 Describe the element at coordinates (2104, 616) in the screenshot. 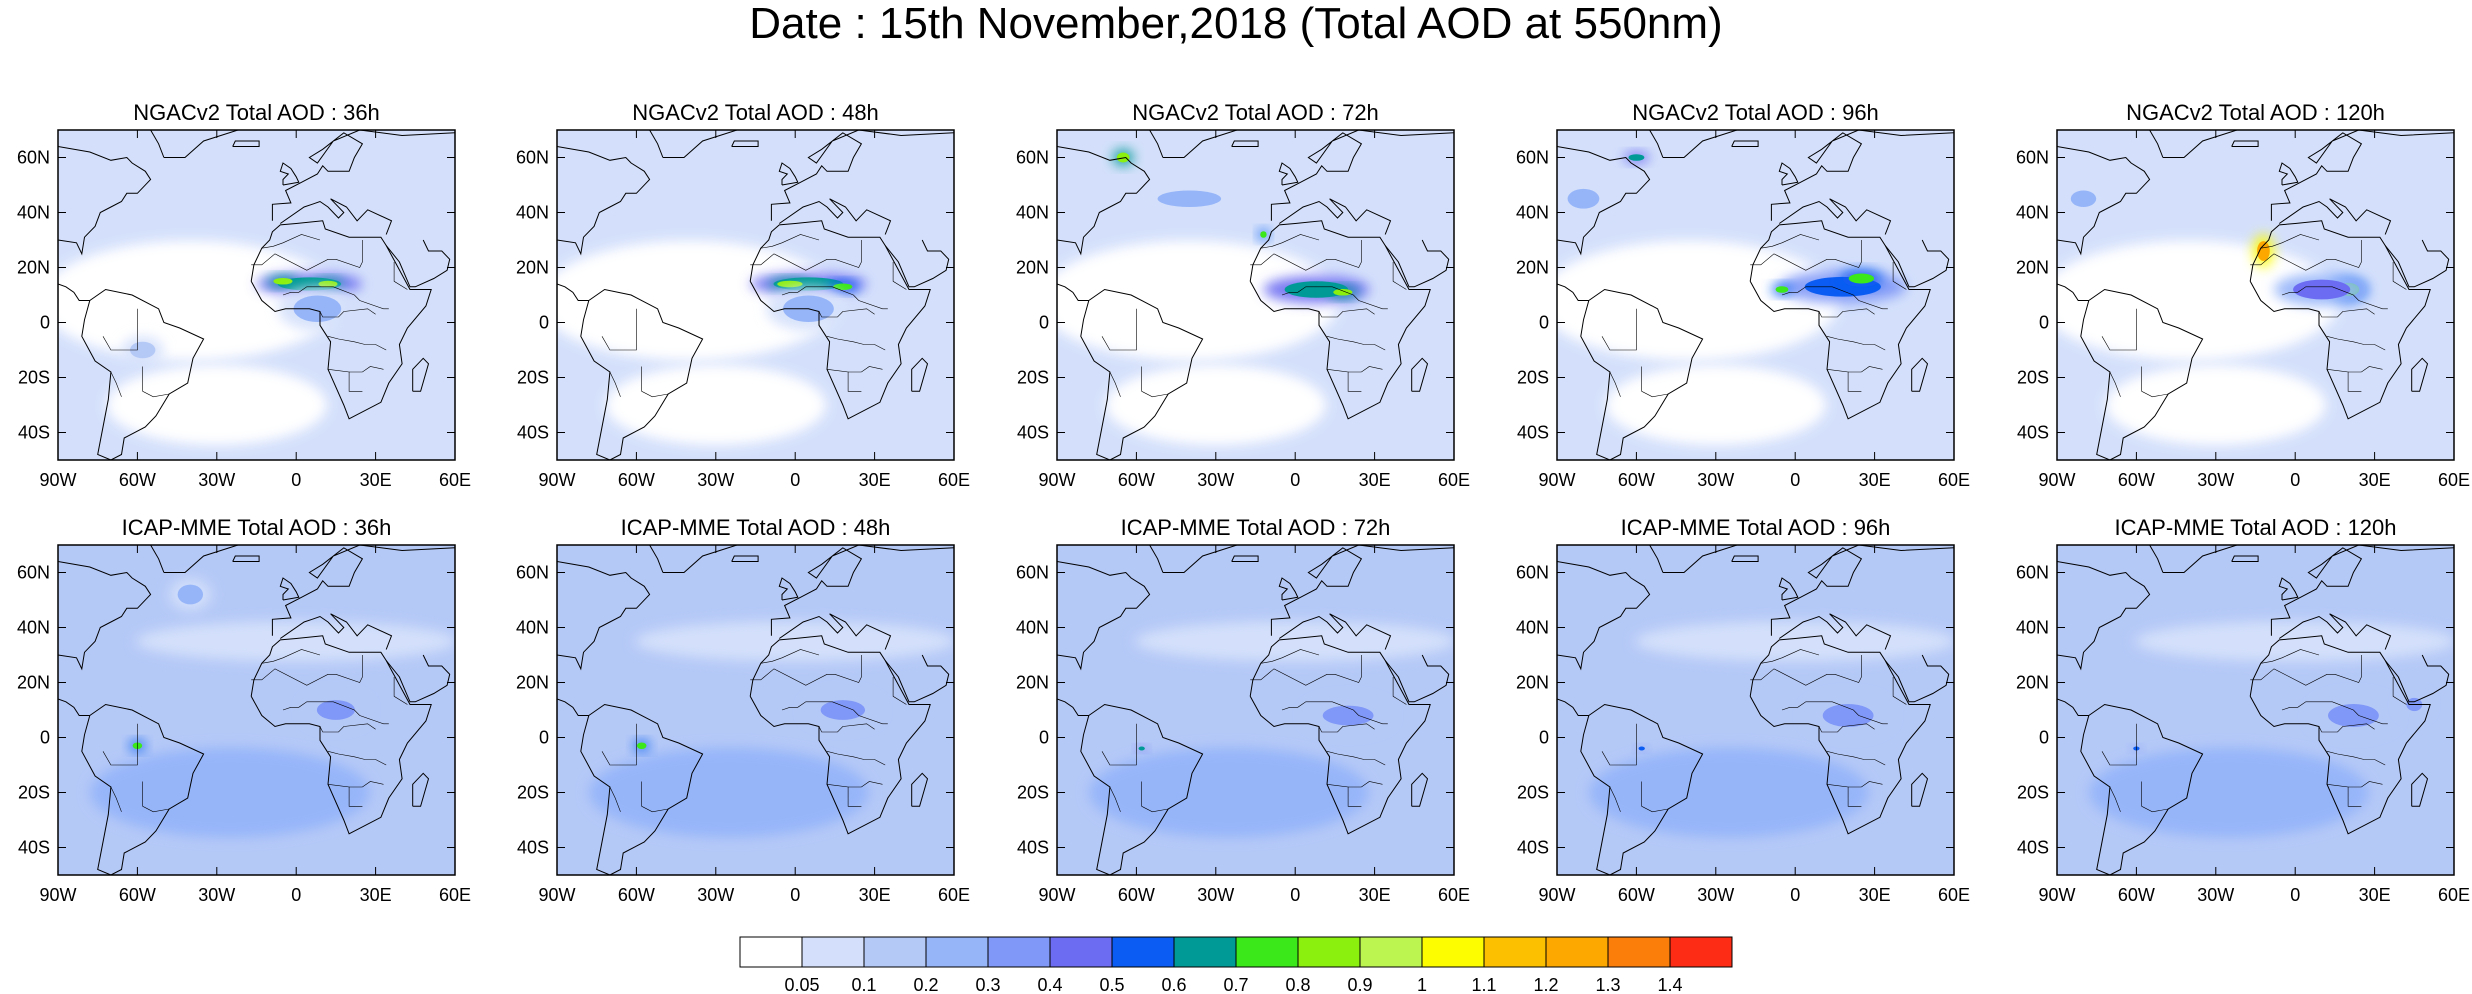

I see `coastline-northAmerica` at that location.